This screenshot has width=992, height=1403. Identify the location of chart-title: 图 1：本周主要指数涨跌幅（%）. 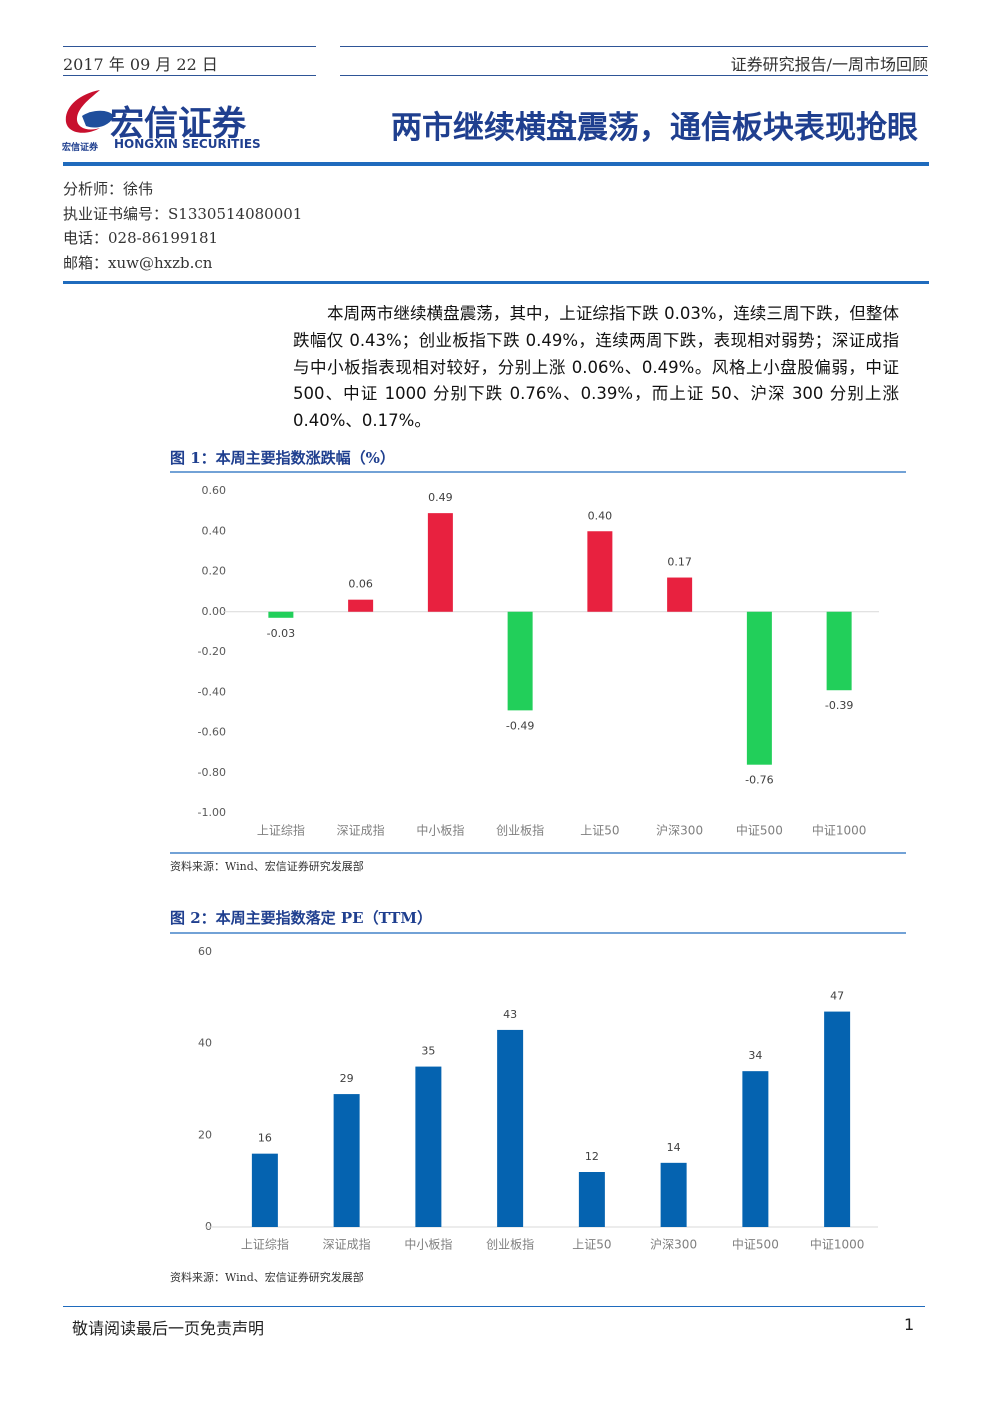
(282, 458).